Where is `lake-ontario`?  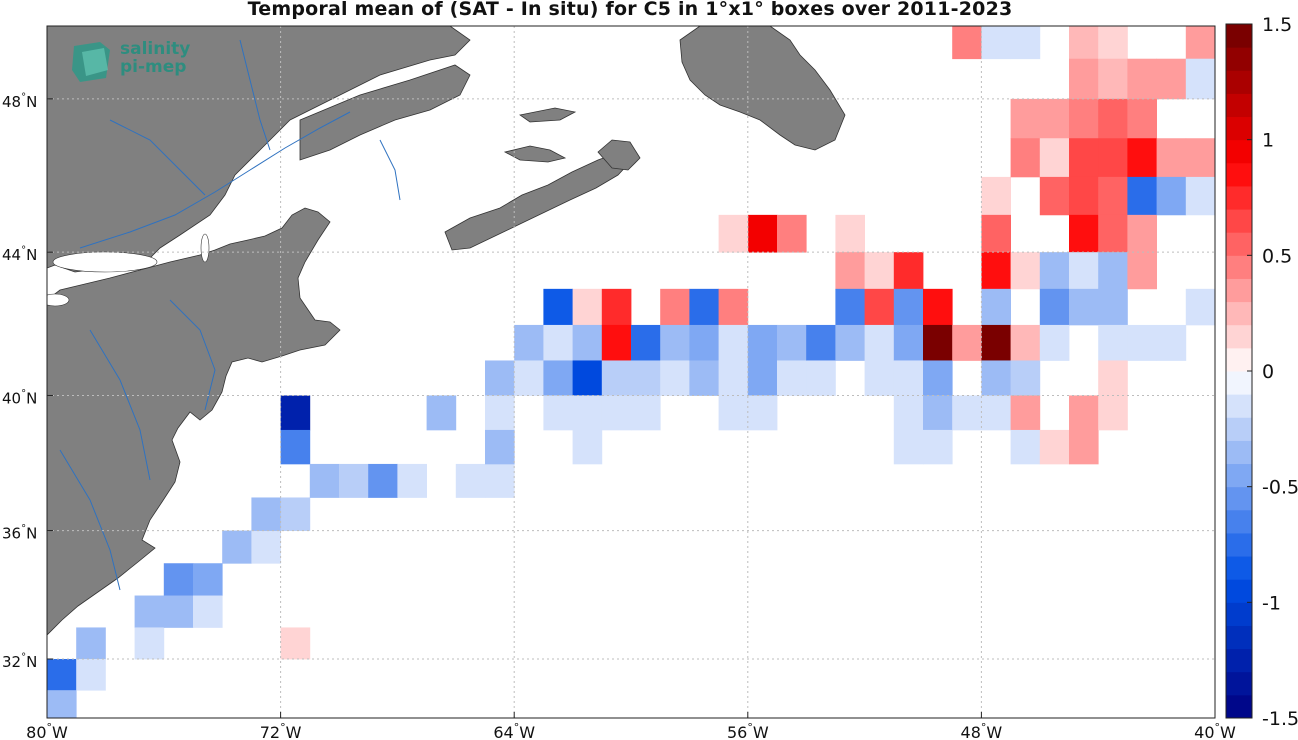
lake-ontario is located at coordinates (105, 262).